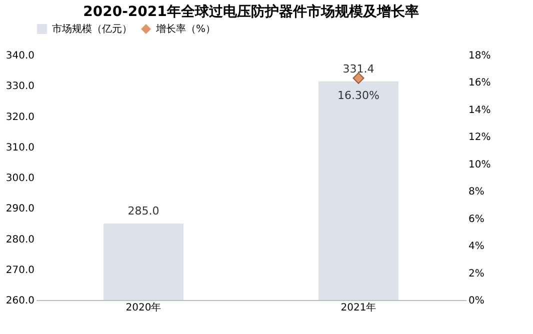 This screenshot has width=533, height=334. What do you see at coordinates (479, 83) in the screenshot?
I see `y2-tick-label: 16%` at bounding box center [479, 83].